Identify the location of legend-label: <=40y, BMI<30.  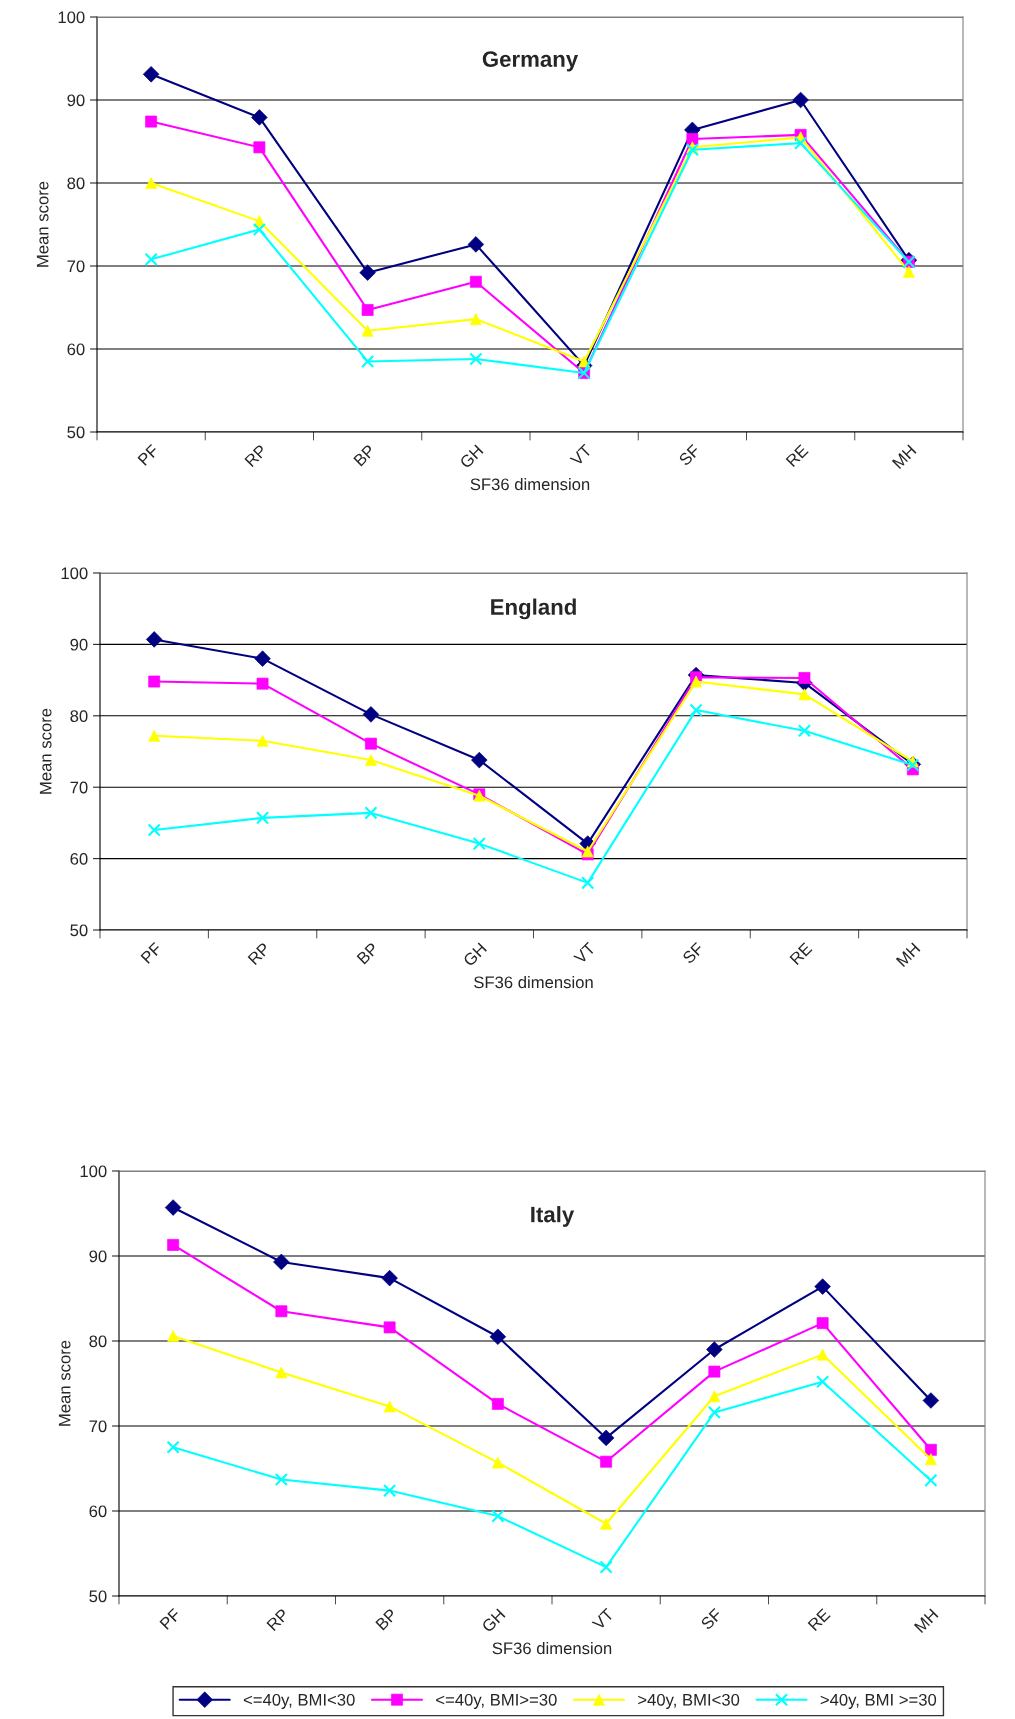
(299, 1701).